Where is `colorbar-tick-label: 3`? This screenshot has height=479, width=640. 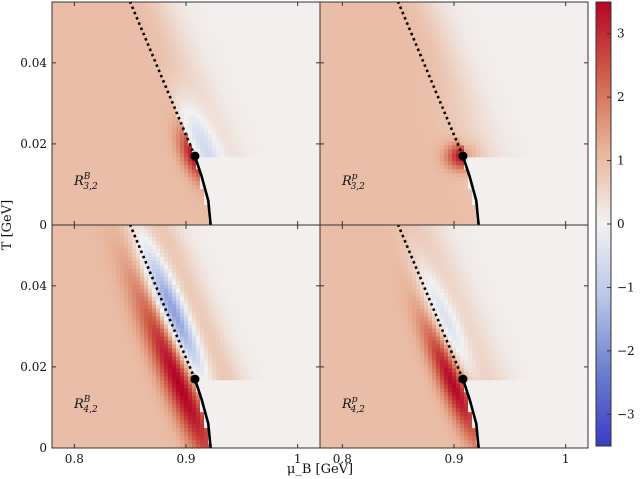
colorbar-tick-label: 3 is located at coordinates (621, 34).